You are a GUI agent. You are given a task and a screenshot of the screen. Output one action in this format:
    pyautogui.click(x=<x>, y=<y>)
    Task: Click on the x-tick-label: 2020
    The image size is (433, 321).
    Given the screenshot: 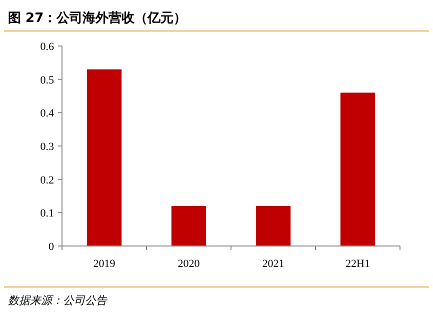 What is the action you would take?
    pyautogui.click(x=189, y=264)
    